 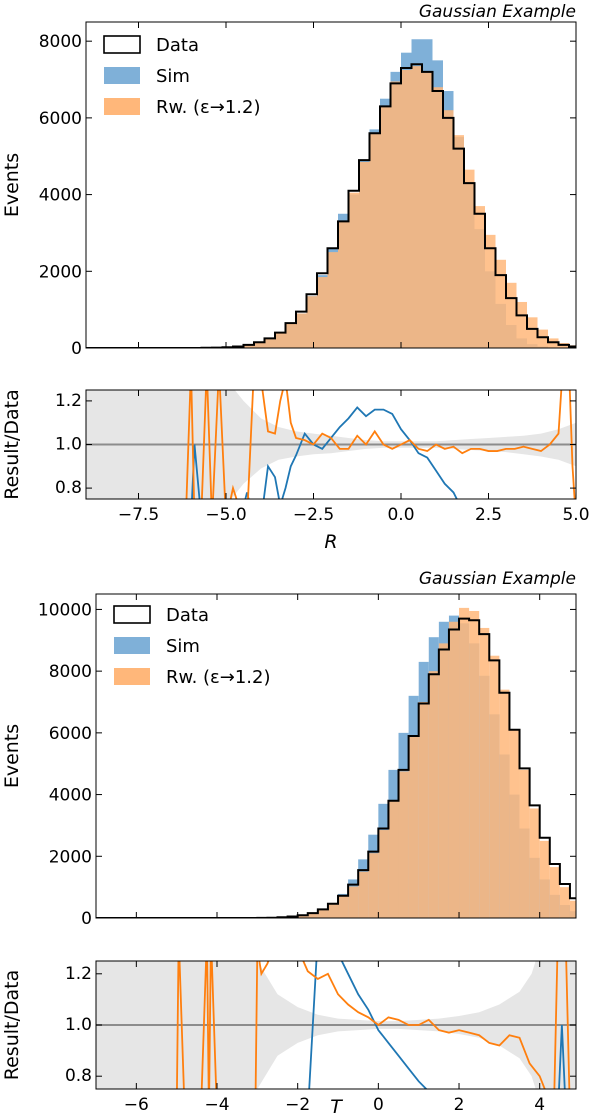 I want to click on y-tick-label: 10000, so click(x=65, y=610).